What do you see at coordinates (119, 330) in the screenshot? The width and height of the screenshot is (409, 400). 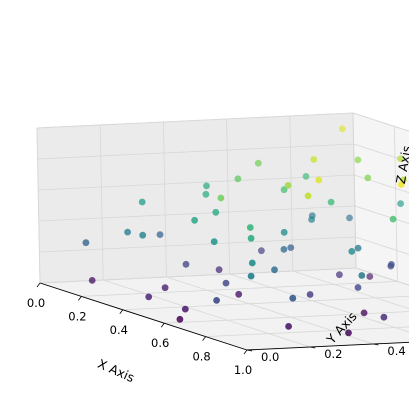 I see `x-tick-label: 0.4` at bounding box center [119, 330].